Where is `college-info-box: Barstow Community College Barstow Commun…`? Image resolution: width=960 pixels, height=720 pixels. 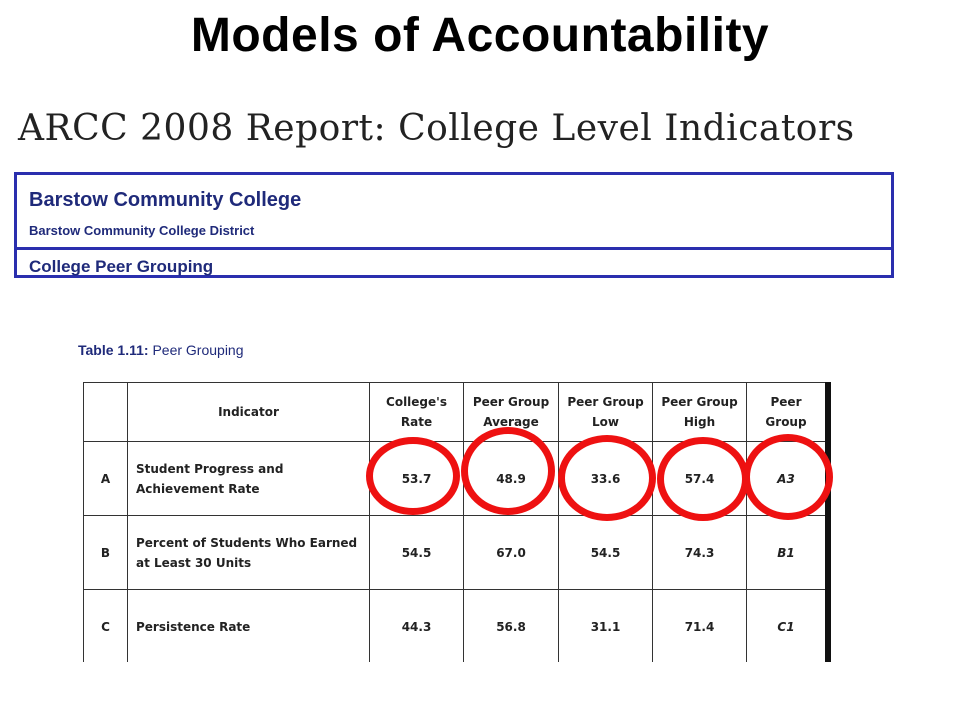
college-info-box: Barstow Community College Barstow Commun… is located at coordinates (454, 225).